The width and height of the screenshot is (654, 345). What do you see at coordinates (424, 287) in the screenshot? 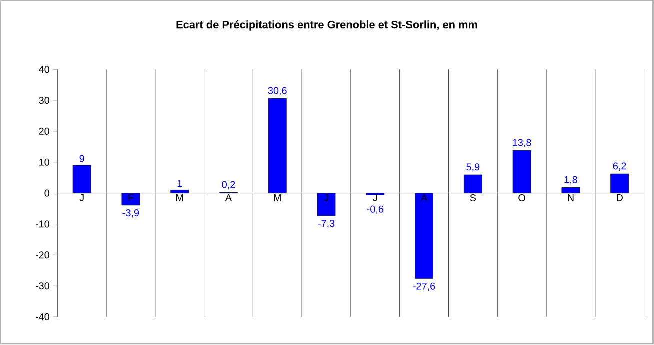
I see `data-label: -27,6` at bounding box center [424, 287].